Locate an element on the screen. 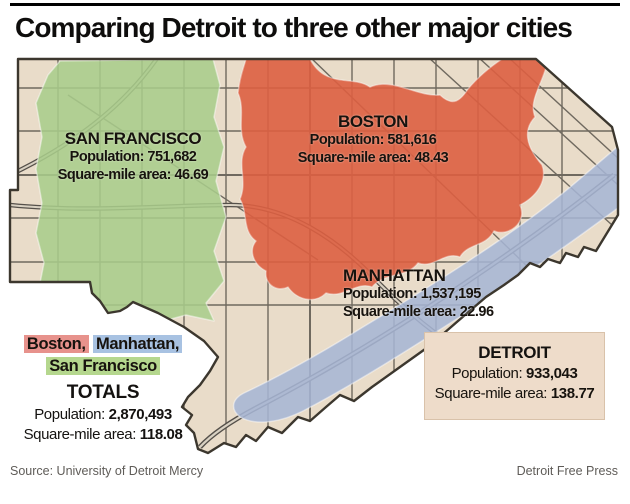 The image size is (630, 504). credit-text: Detroit Free Press is located at coordinates (567, 471).